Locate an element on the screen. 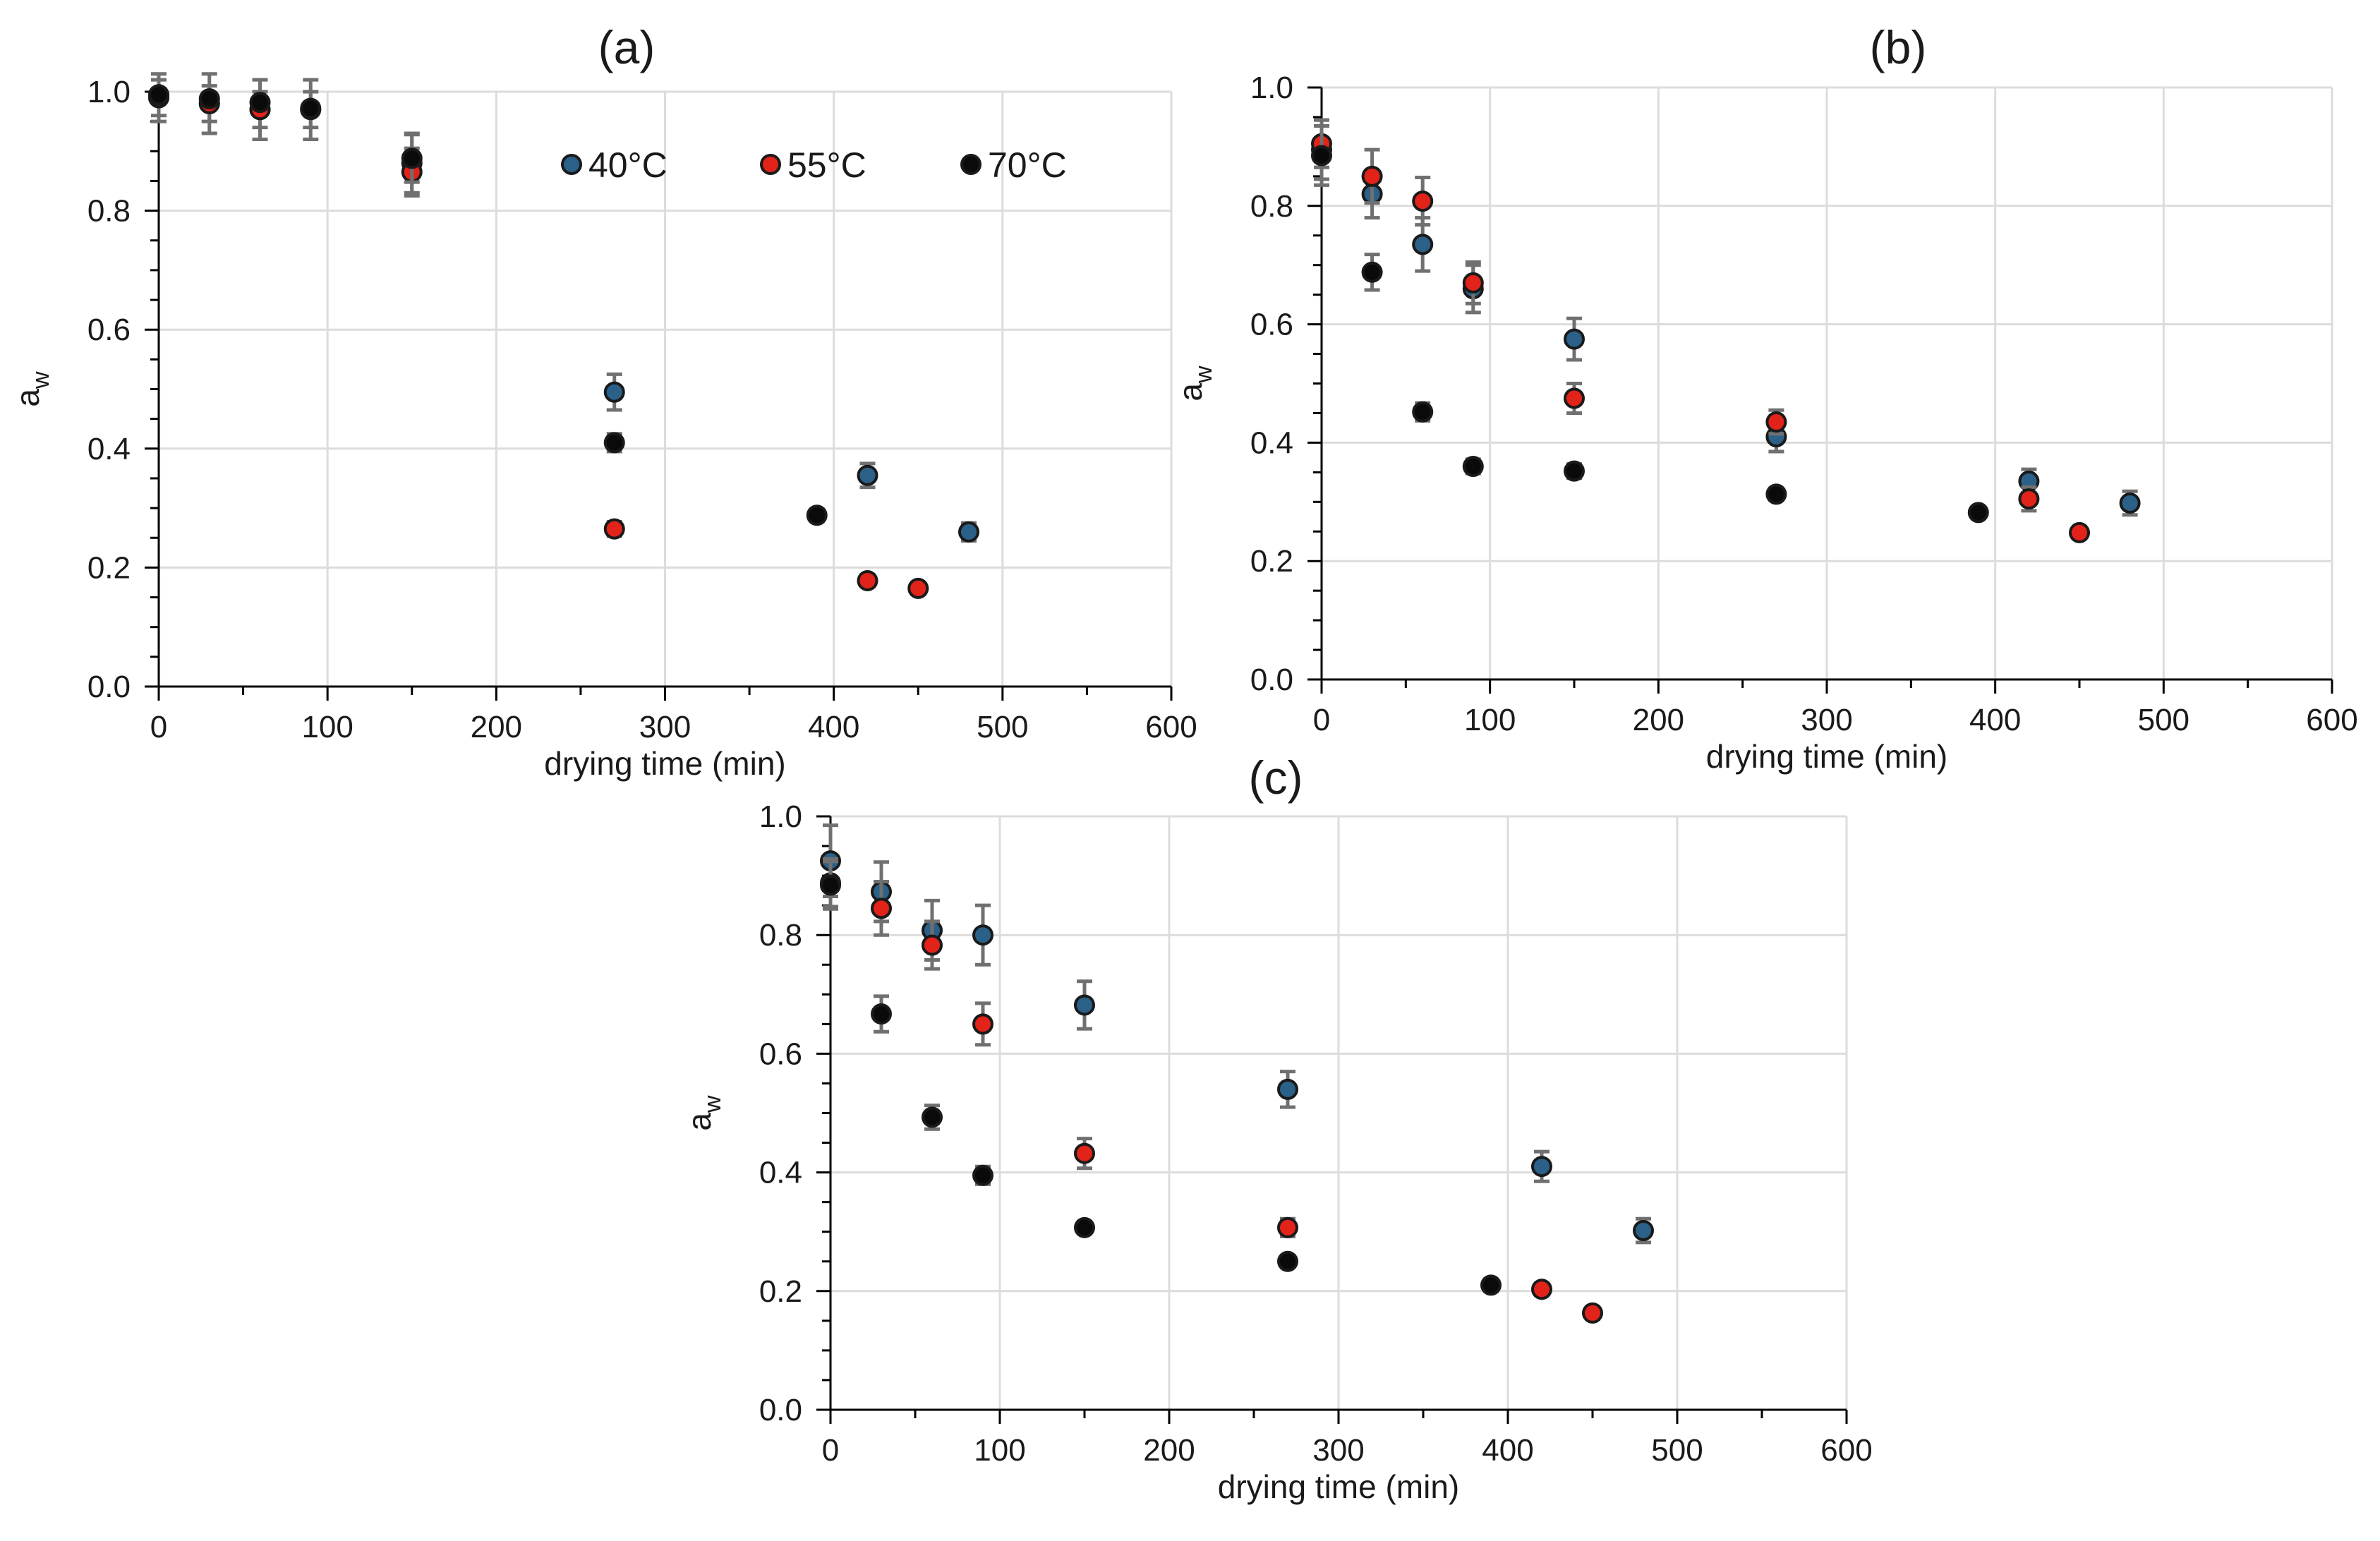  legend-item: 55°C is located at coordinates (813, 165).